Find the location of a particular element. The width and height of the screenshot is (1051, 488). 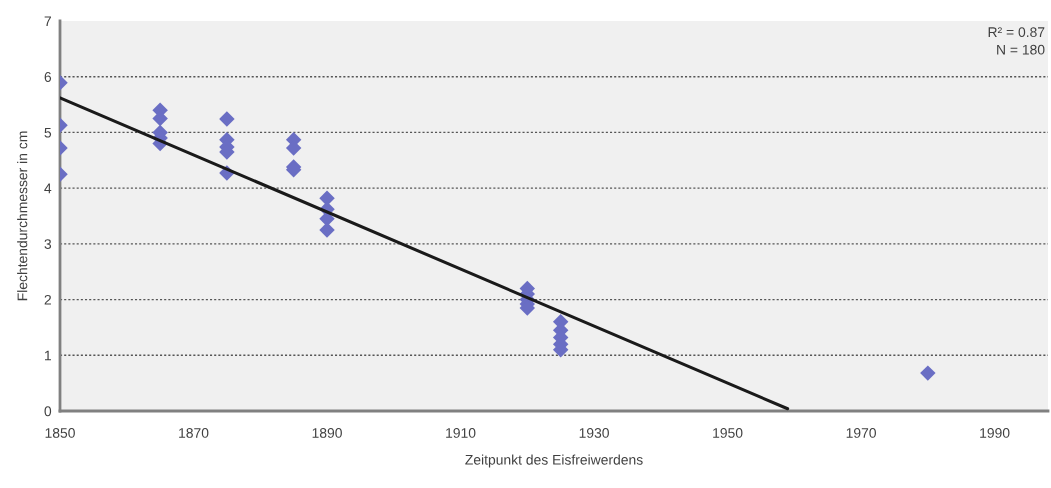

y-tick-label: 5 is located at coordinates (48, 132).